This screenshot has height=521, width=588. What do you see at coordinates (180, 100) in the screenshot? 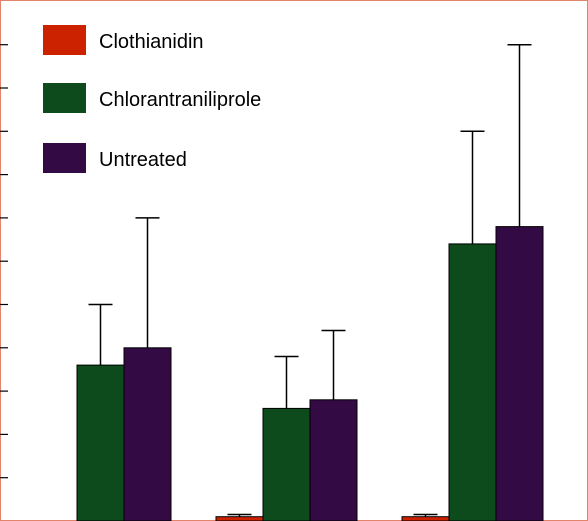
I see `legend-label: Chlorantraniliprole` at bounding box center [180, 100].